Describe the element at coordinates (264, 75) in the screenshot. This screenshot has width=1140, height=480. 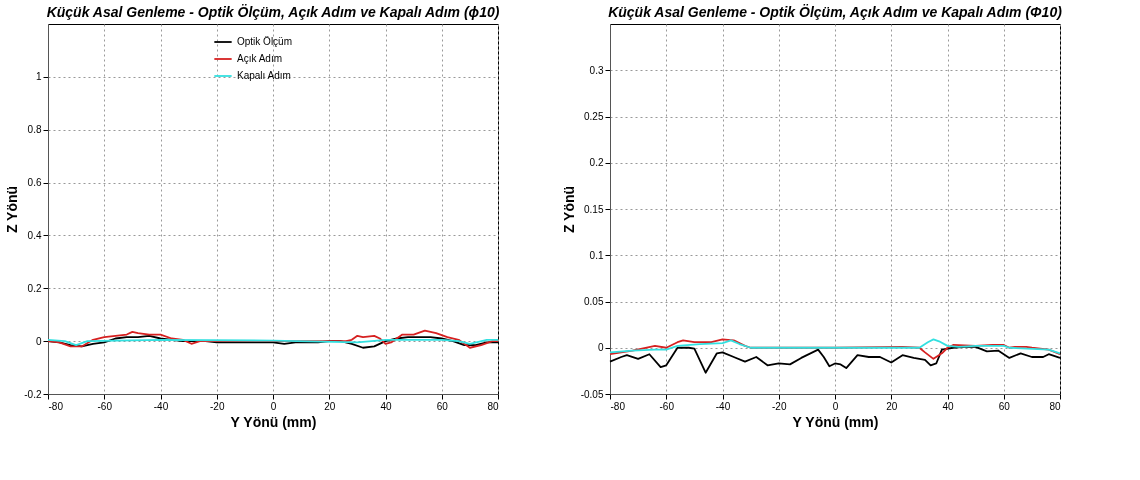
I see `legend-label: Kapalı Adım` at that location.